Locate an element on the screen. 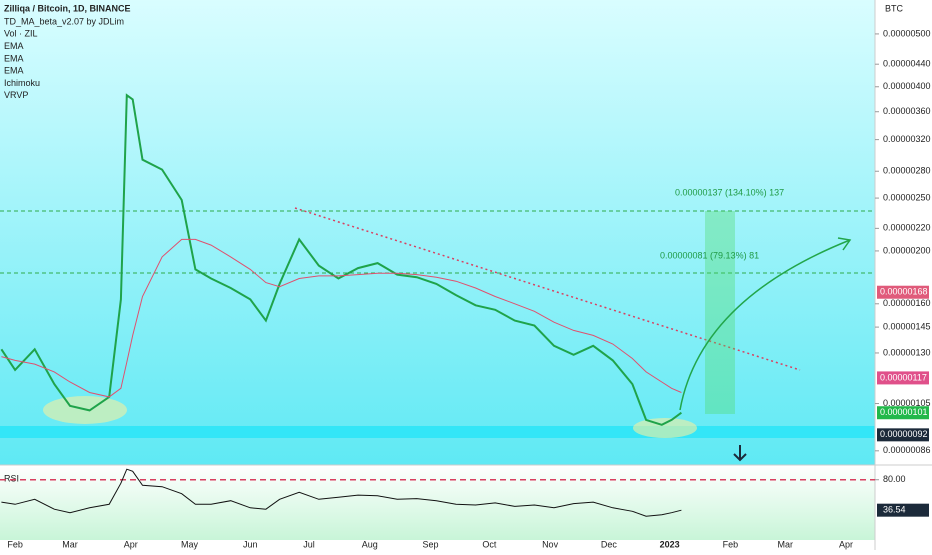 The width and height of the screenshot is (932, 555). y-tick-label: 0.00000086 is located at coordinates (907, 450).